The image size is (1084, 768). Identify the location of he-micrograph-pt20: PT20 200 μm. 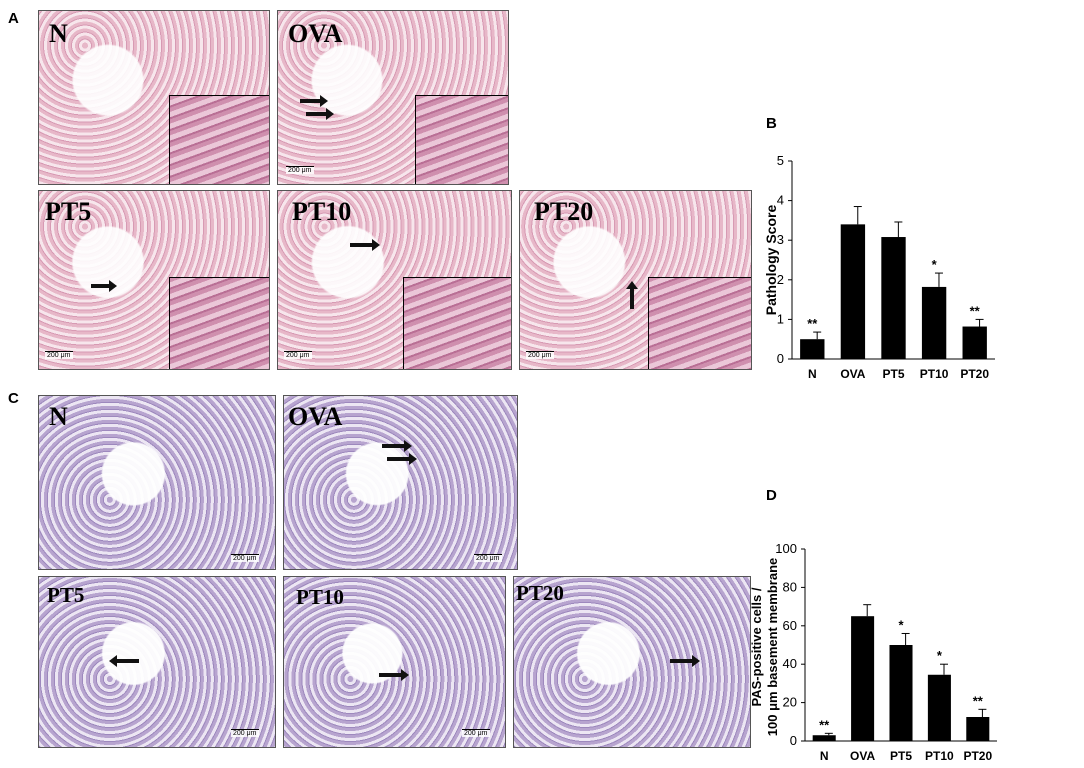
(635, 280).